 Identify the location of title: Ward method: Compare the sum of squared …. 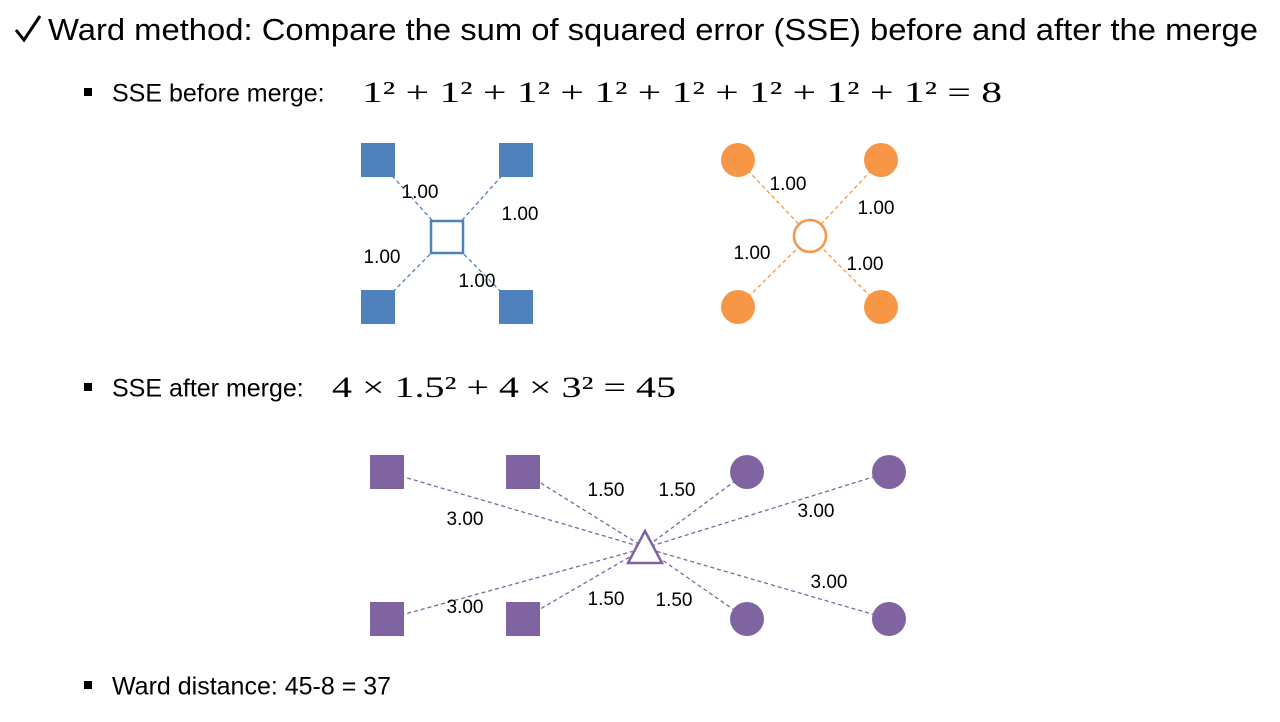
(653, 29).